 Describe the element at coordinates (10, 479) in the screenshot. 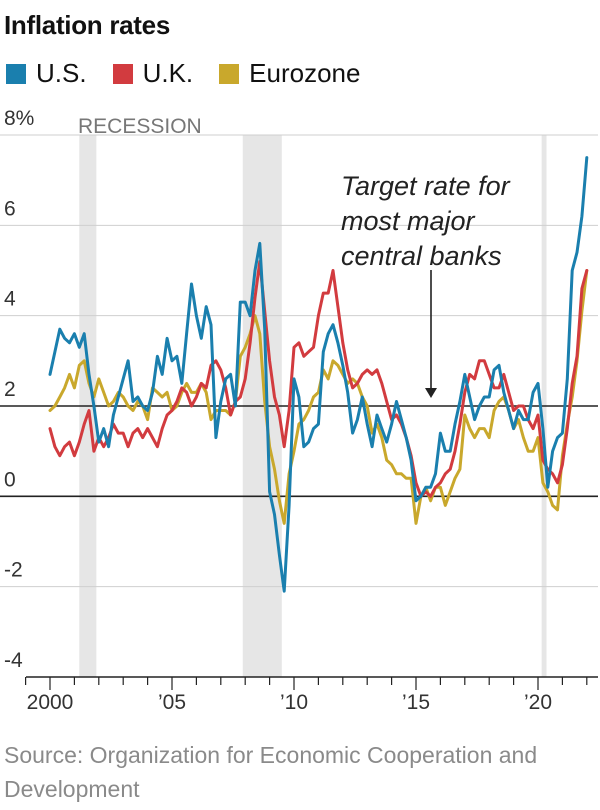

I see `y-tick-label: 0` at that location.